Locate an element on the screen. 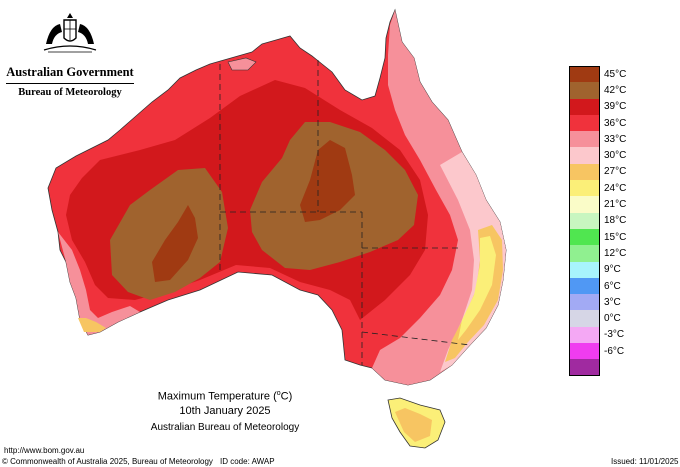  legend-row is located at coordinates (597, 367).